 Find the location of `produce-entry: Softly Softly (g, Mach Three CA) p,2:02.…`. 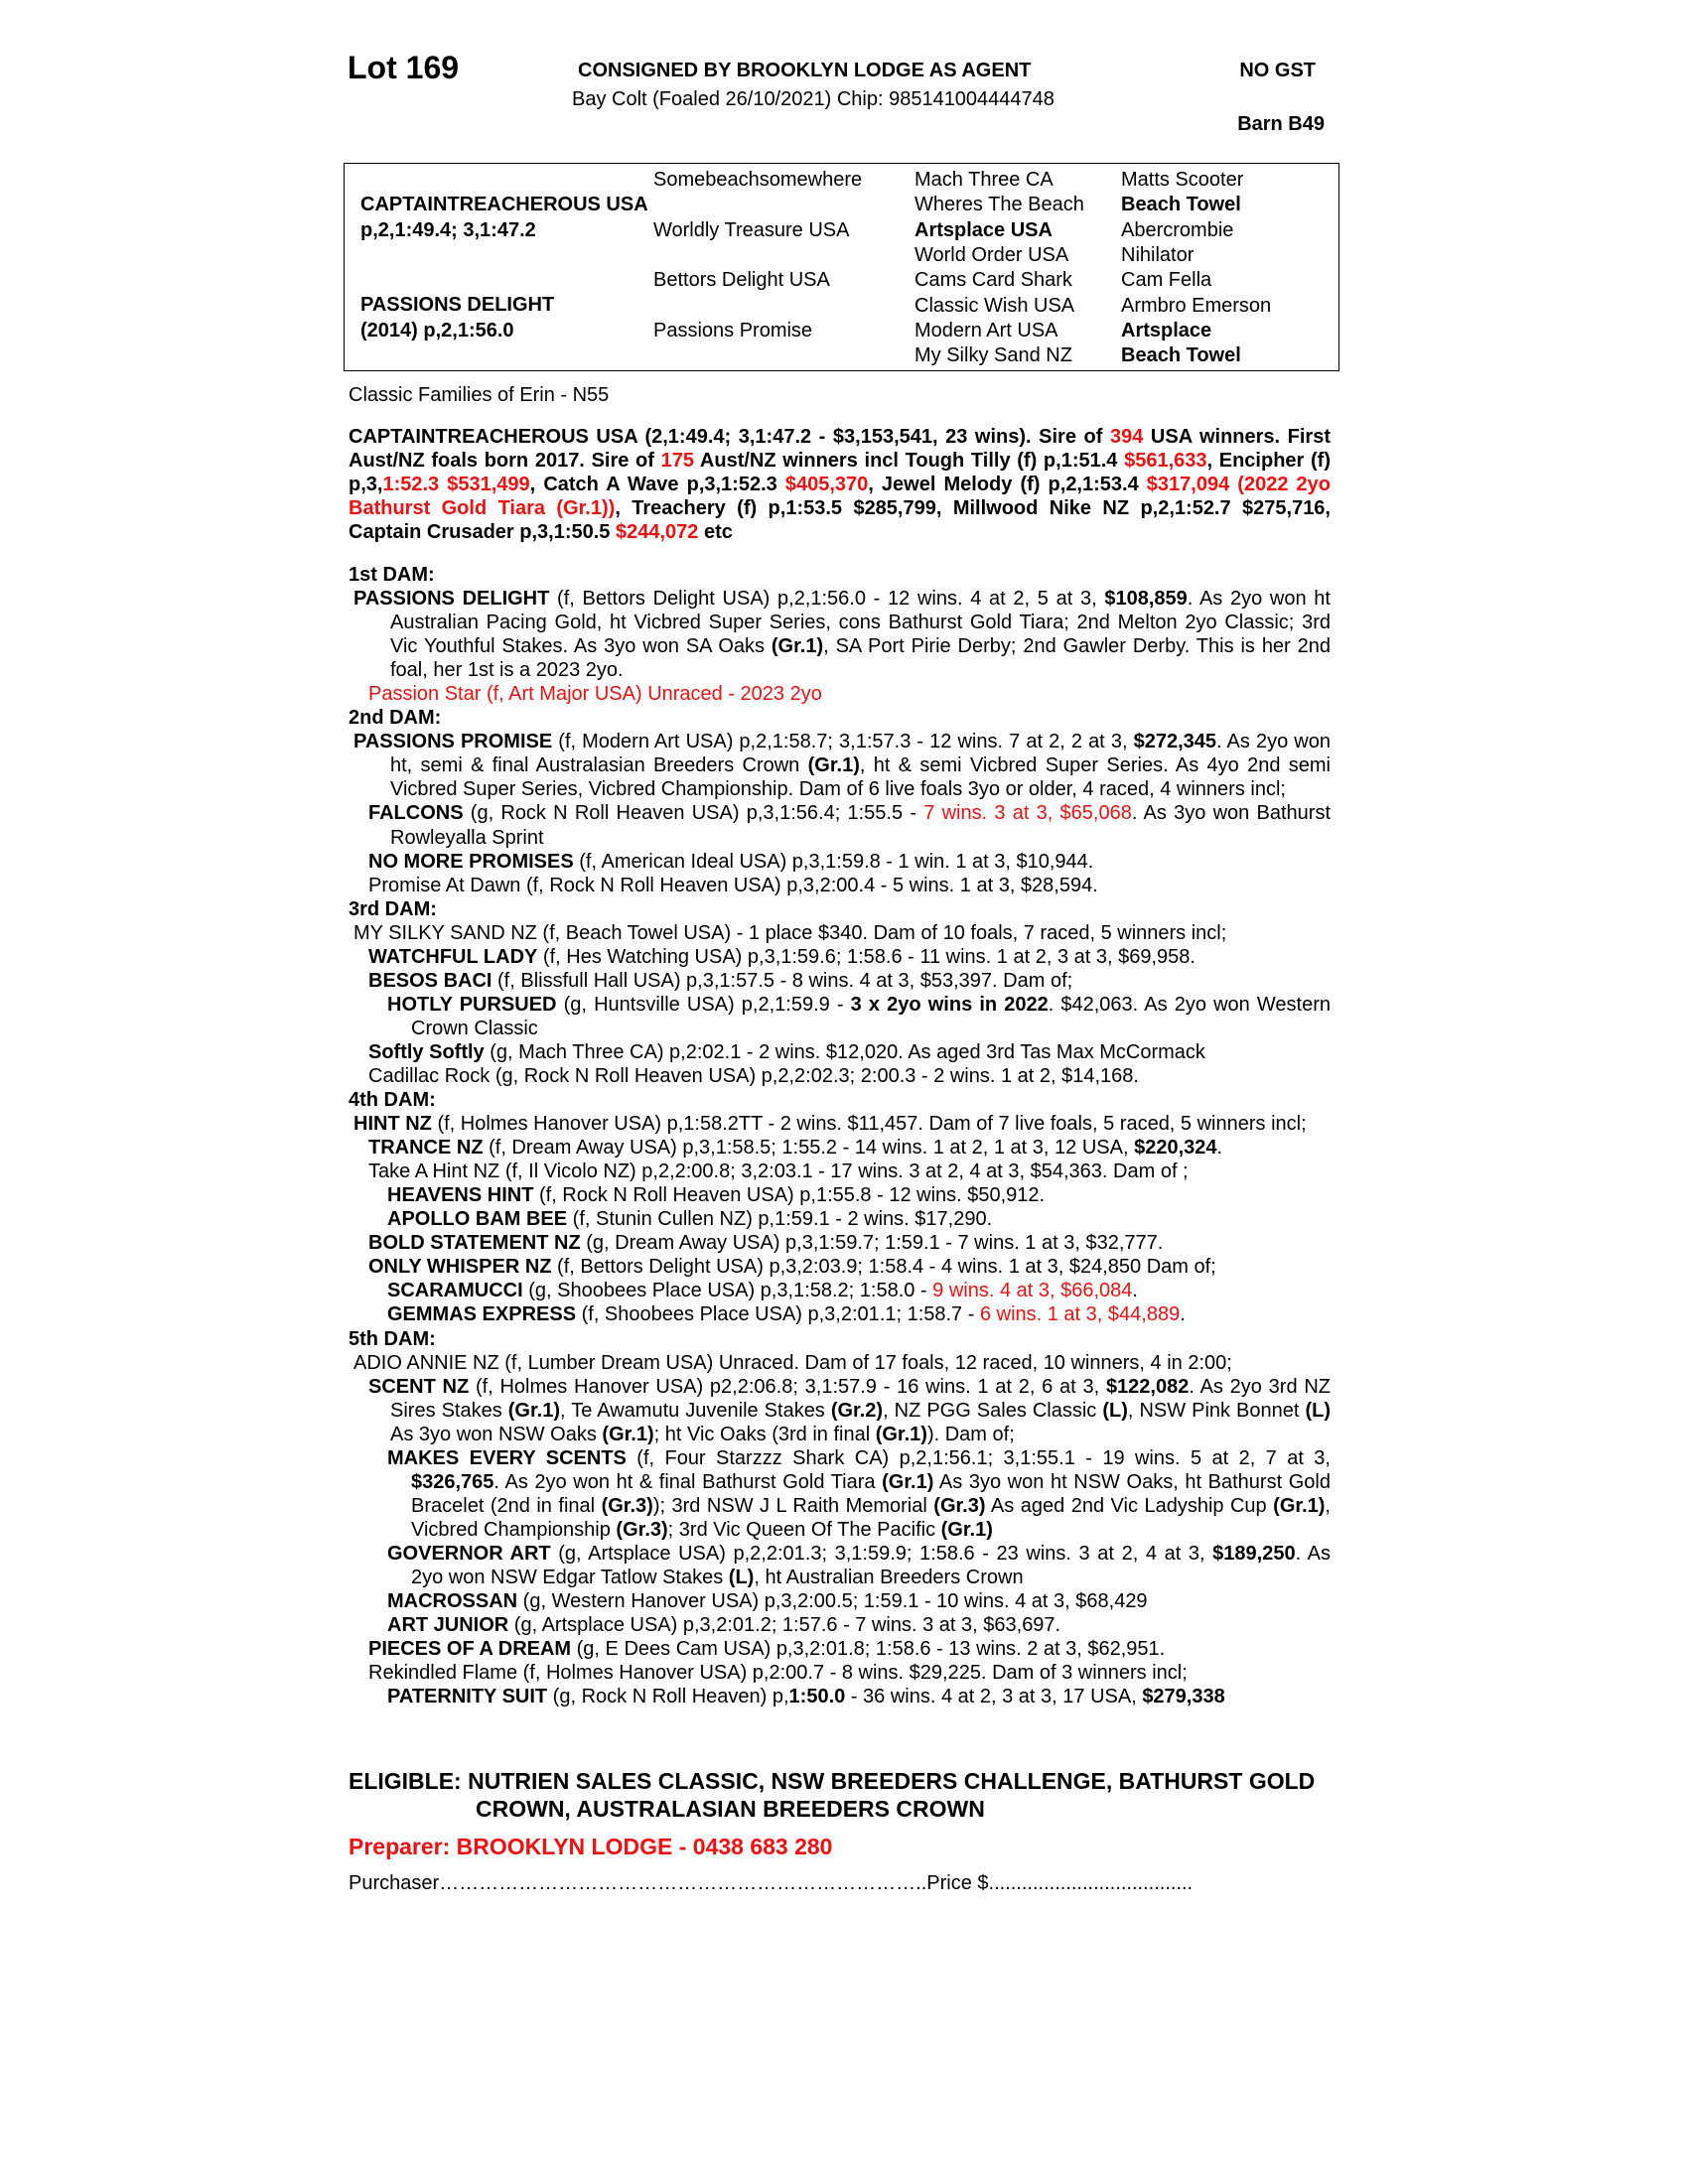

produce-entry: Softly Softly (g, Mach Three CA) p,2:02.… is located at coordinates (839, 1052).